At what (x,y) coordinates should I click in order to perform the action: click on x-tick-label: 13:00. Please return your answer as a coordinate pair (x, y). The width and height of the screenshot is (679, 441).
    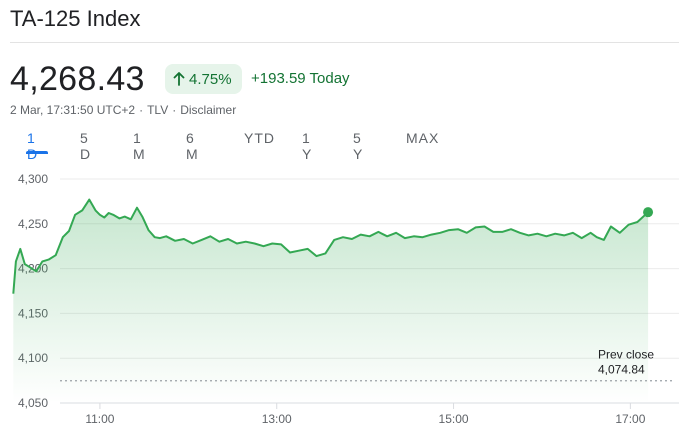
    Looking at the image, I should click on (277, 419).